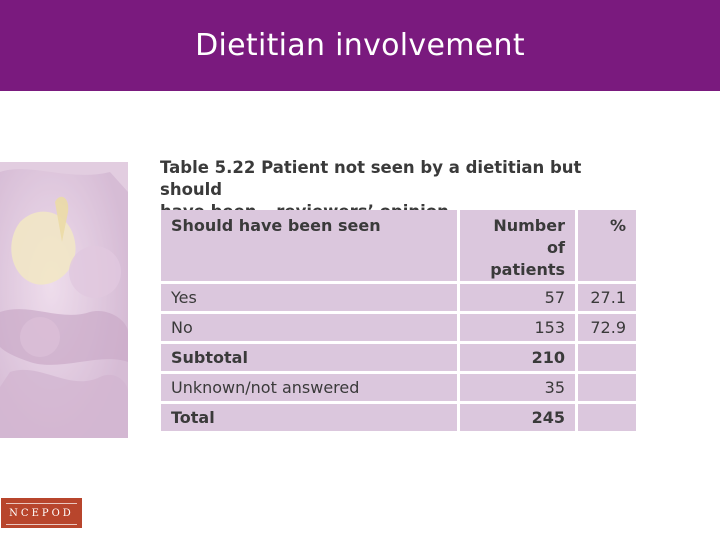 This screenshot has height=540, width=720. I want to click on row-count: 153, so click(517, 327).